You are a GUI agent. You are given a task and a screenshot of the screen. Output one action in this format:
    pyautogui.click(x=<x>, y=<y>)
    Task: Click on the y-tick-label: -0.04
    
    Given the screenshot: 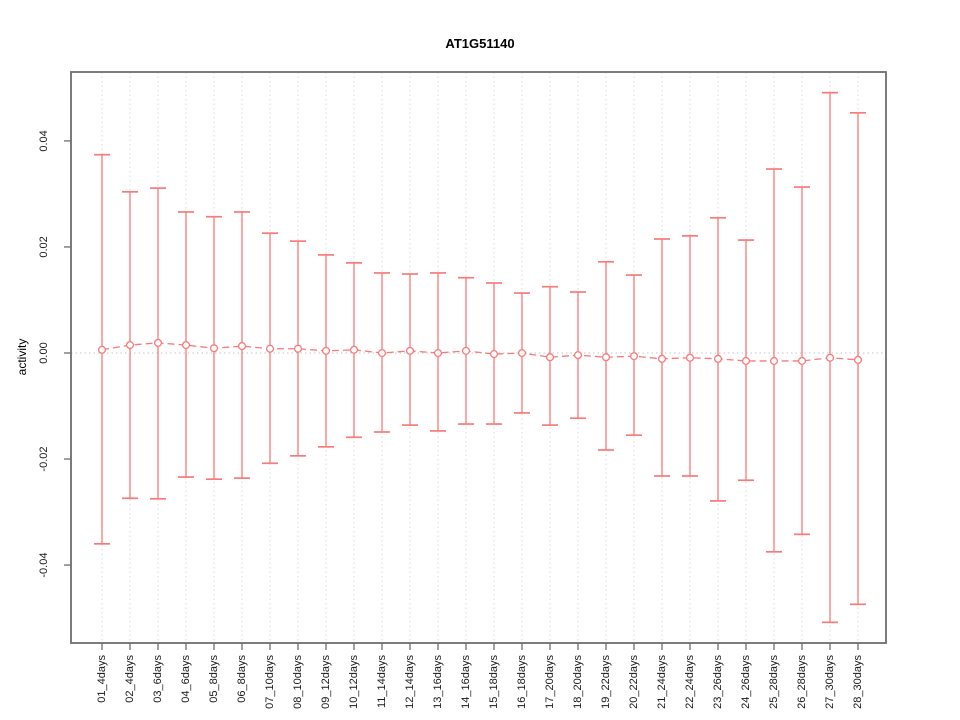 What is the action you would take?
    pyautogui.click(x=44, y=565)
    